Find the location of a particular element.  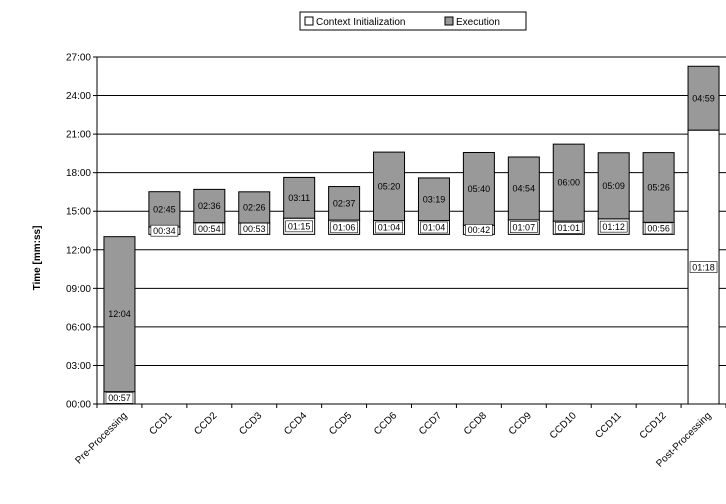

bar-ccd5: 02:37 01:06 is located at coordinates (344, 210).